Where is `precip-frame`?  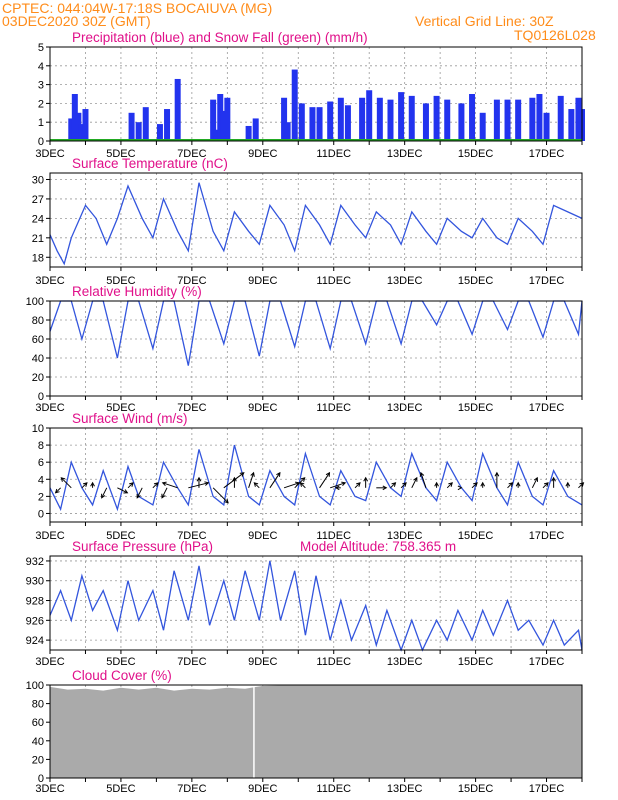
precip-frame is located at coordinates (316, 94).